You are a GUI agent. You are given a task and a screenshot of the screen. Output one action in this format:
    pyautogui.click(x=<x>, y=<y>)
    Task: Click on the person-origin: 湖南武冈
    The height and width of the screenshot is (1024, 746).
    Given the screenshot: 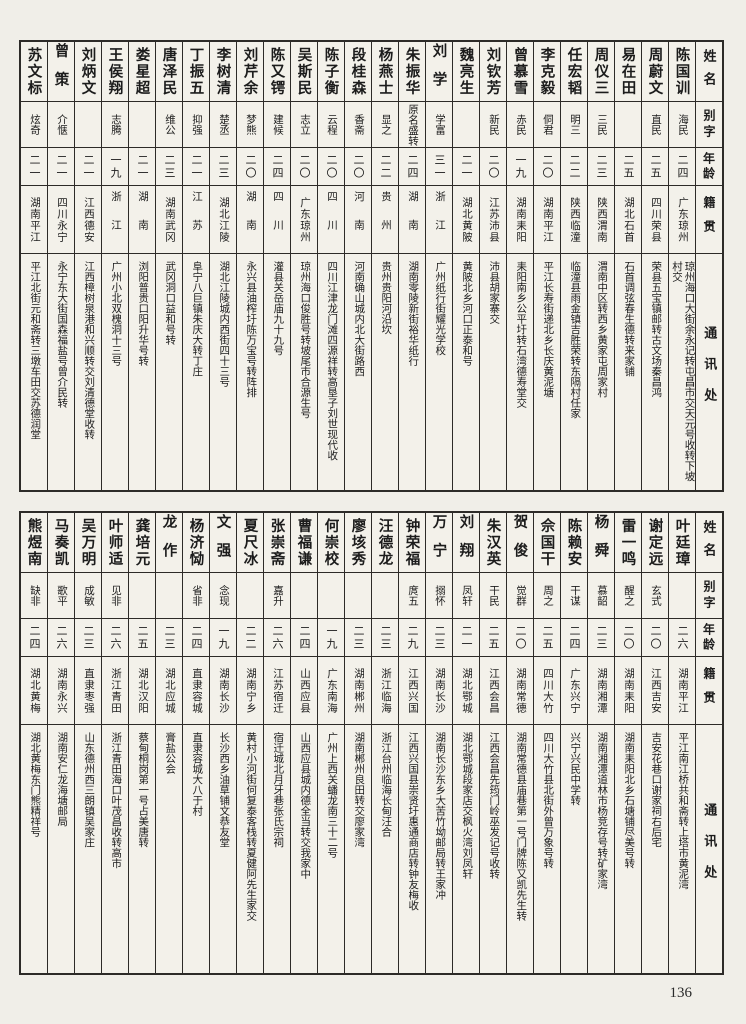 What is the action you would take?
    pyautogui.click(x=169, y=220)
    